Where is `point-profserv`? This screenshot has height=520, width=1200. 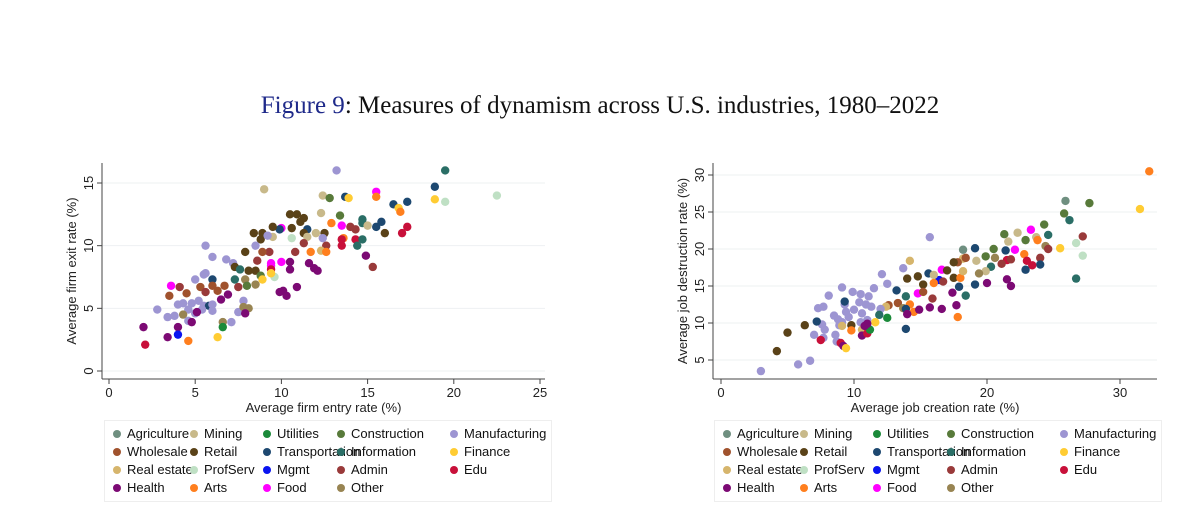 point-profserv is located at coordinates (1082, 255).